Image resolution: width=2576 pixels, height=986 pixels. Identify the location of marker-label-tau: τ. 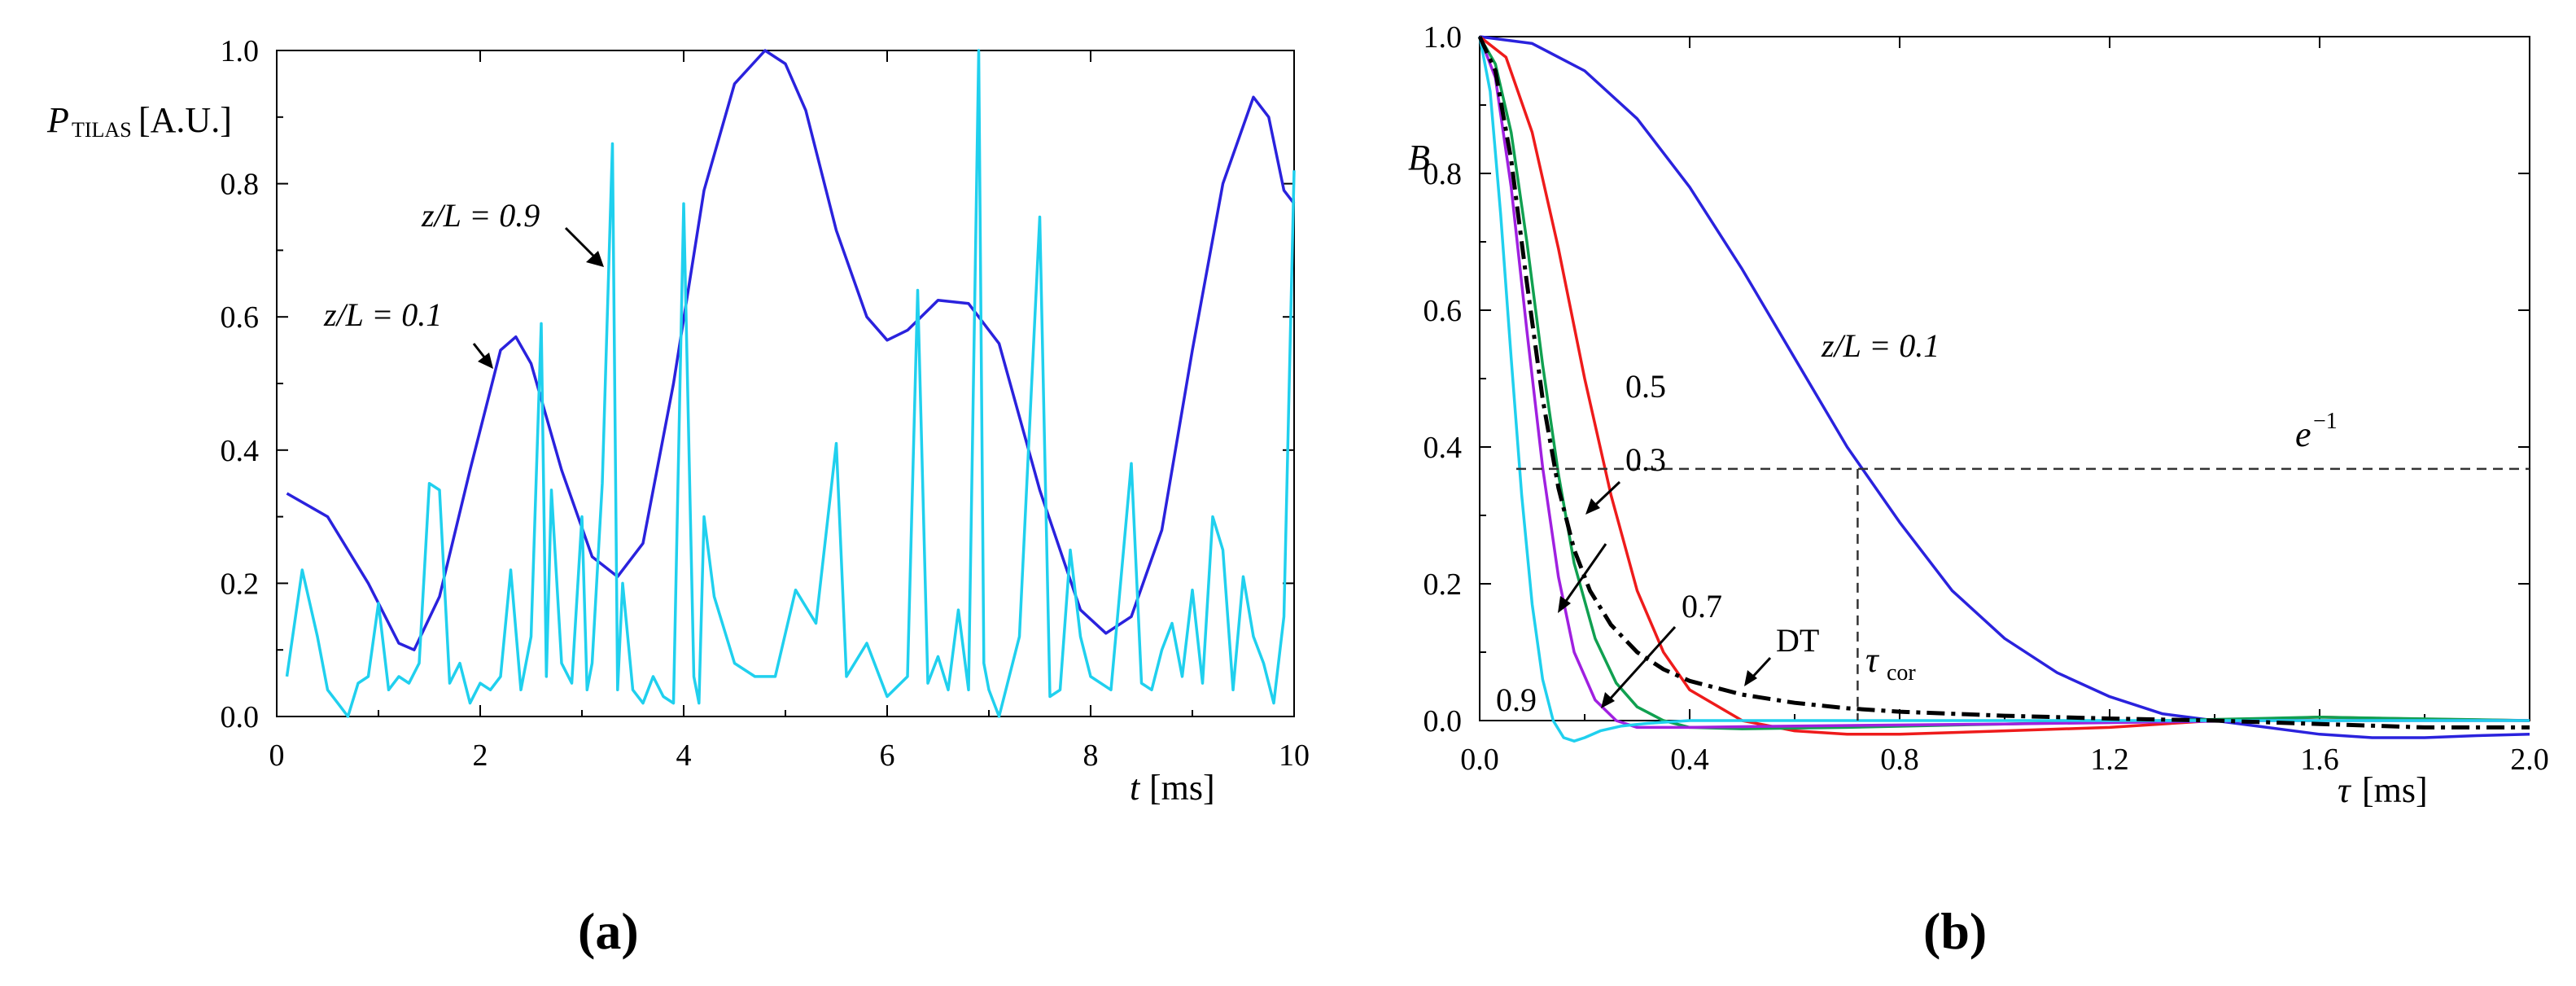
(1872, 660).